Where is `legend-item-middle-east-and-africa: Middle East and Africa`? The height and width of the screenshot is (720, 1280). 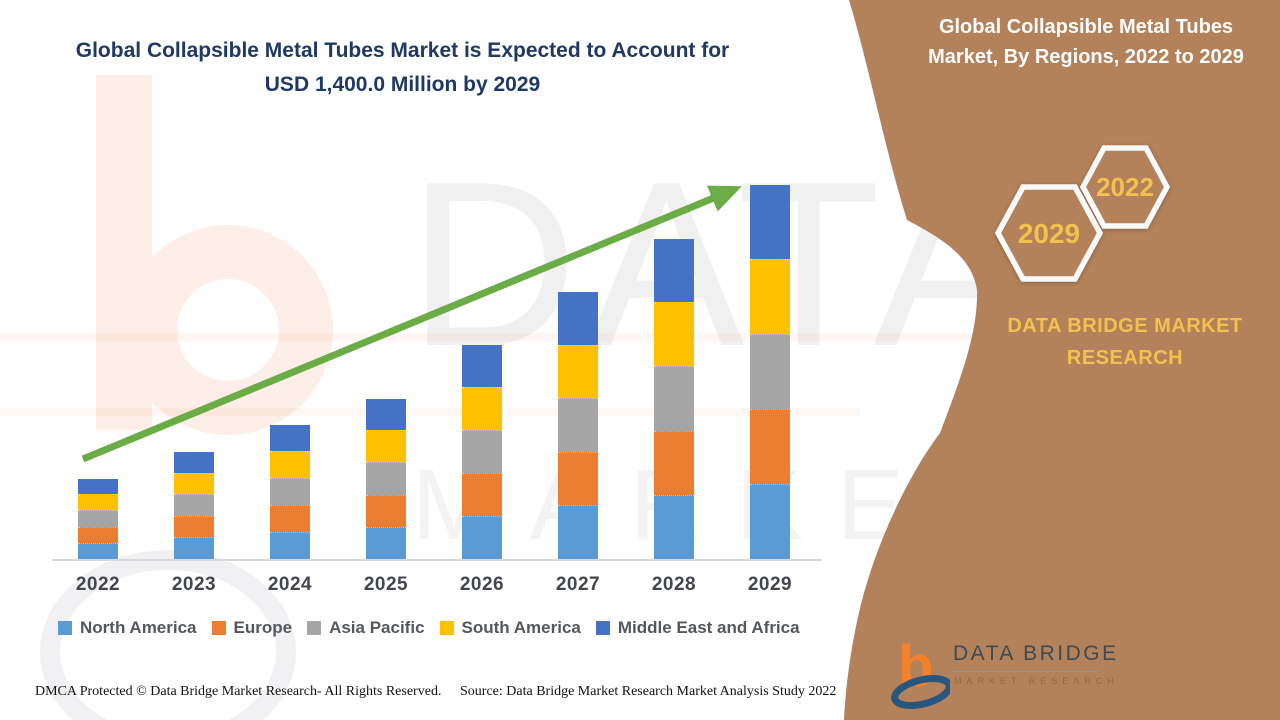 legend-item-middle-east-and-africa: Middle East and Africa is located at coordinates (697, 628).